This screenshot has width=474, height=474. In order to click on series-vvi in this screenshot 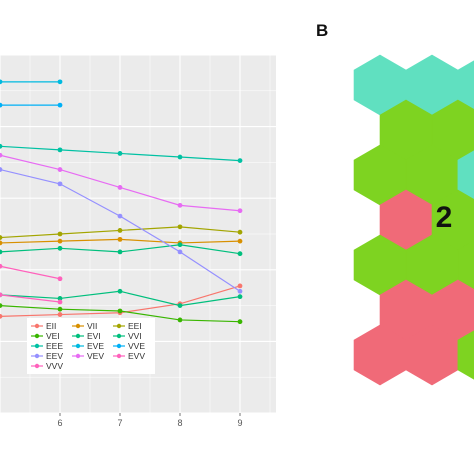, I will do `click(121, 249)`.